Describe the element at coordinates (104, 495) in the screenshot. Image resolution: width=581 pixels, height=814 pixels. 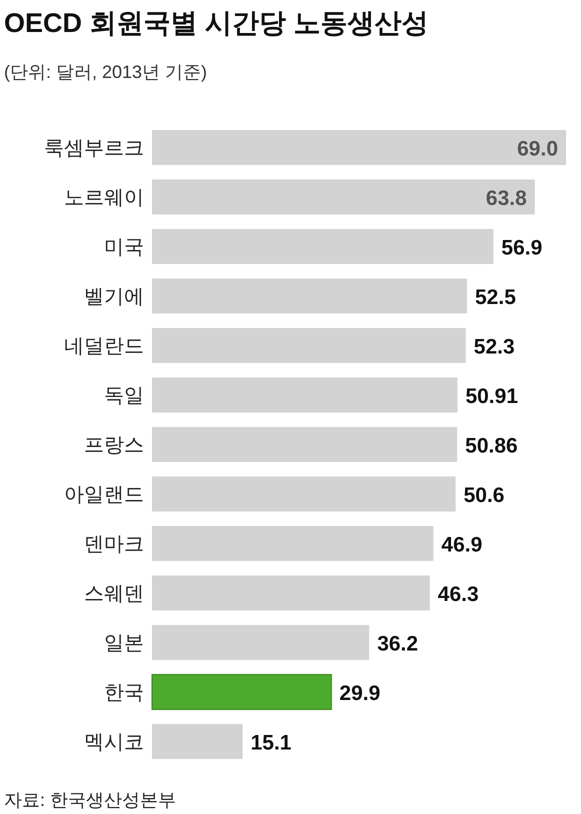
I see `category-label: 아일랜드` at that location.